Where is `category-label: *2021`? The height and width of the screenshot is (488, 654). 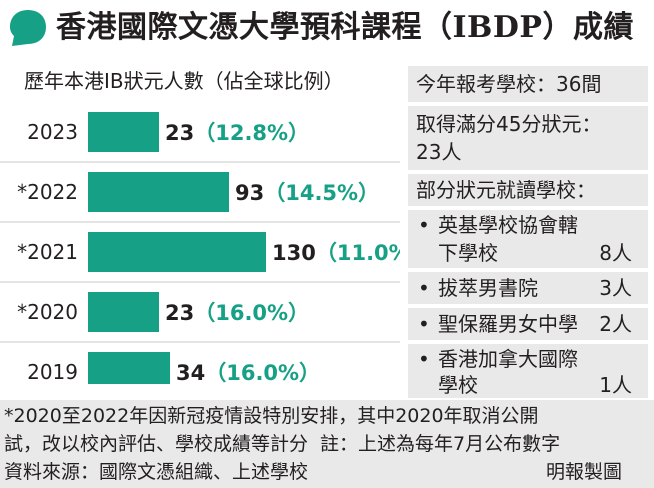 category-label: *2021 is located at coordinates (47, 252).